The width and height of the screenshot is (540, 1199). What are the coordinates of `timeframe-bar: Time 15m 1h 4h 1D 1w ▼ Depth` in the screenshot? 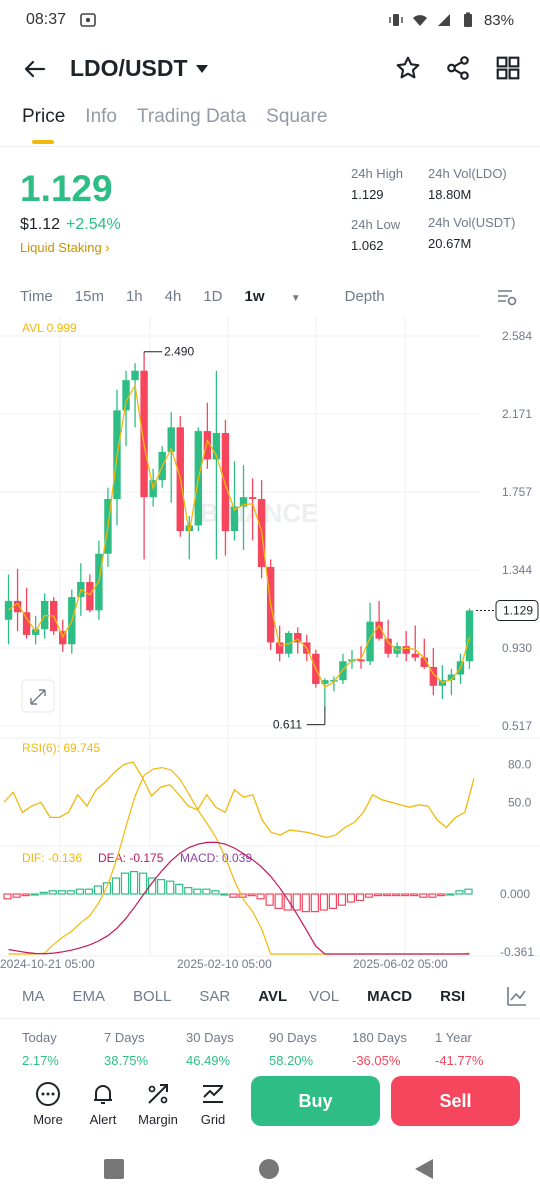 It's located at (270, 296).